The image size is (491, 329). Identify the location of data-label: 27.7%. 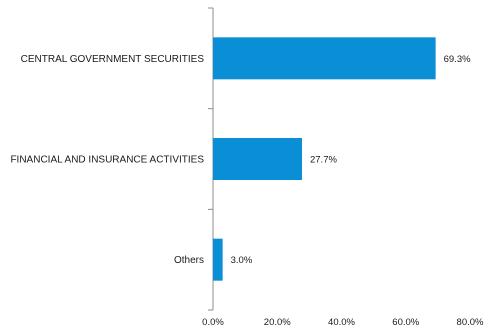
(323, 160).